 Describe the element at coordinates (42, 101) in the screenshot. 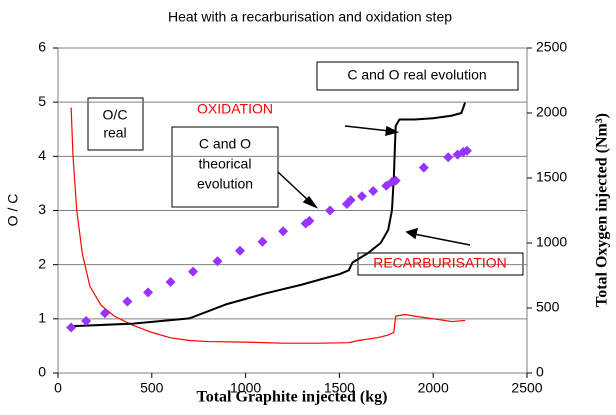

I see `y-tick-label: 5` at that location.